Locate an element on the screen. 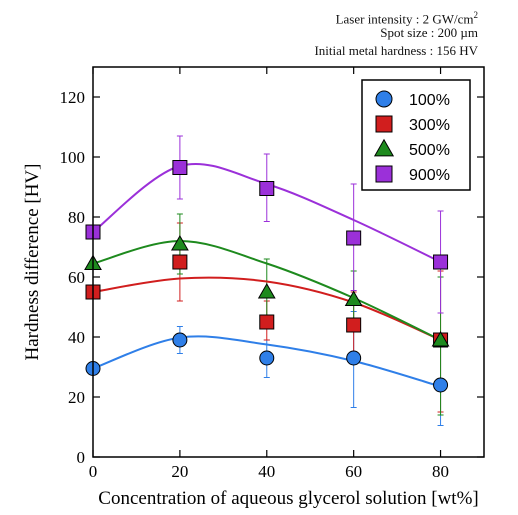  x-tick-label: 20 is located at coordinates (179, 471).